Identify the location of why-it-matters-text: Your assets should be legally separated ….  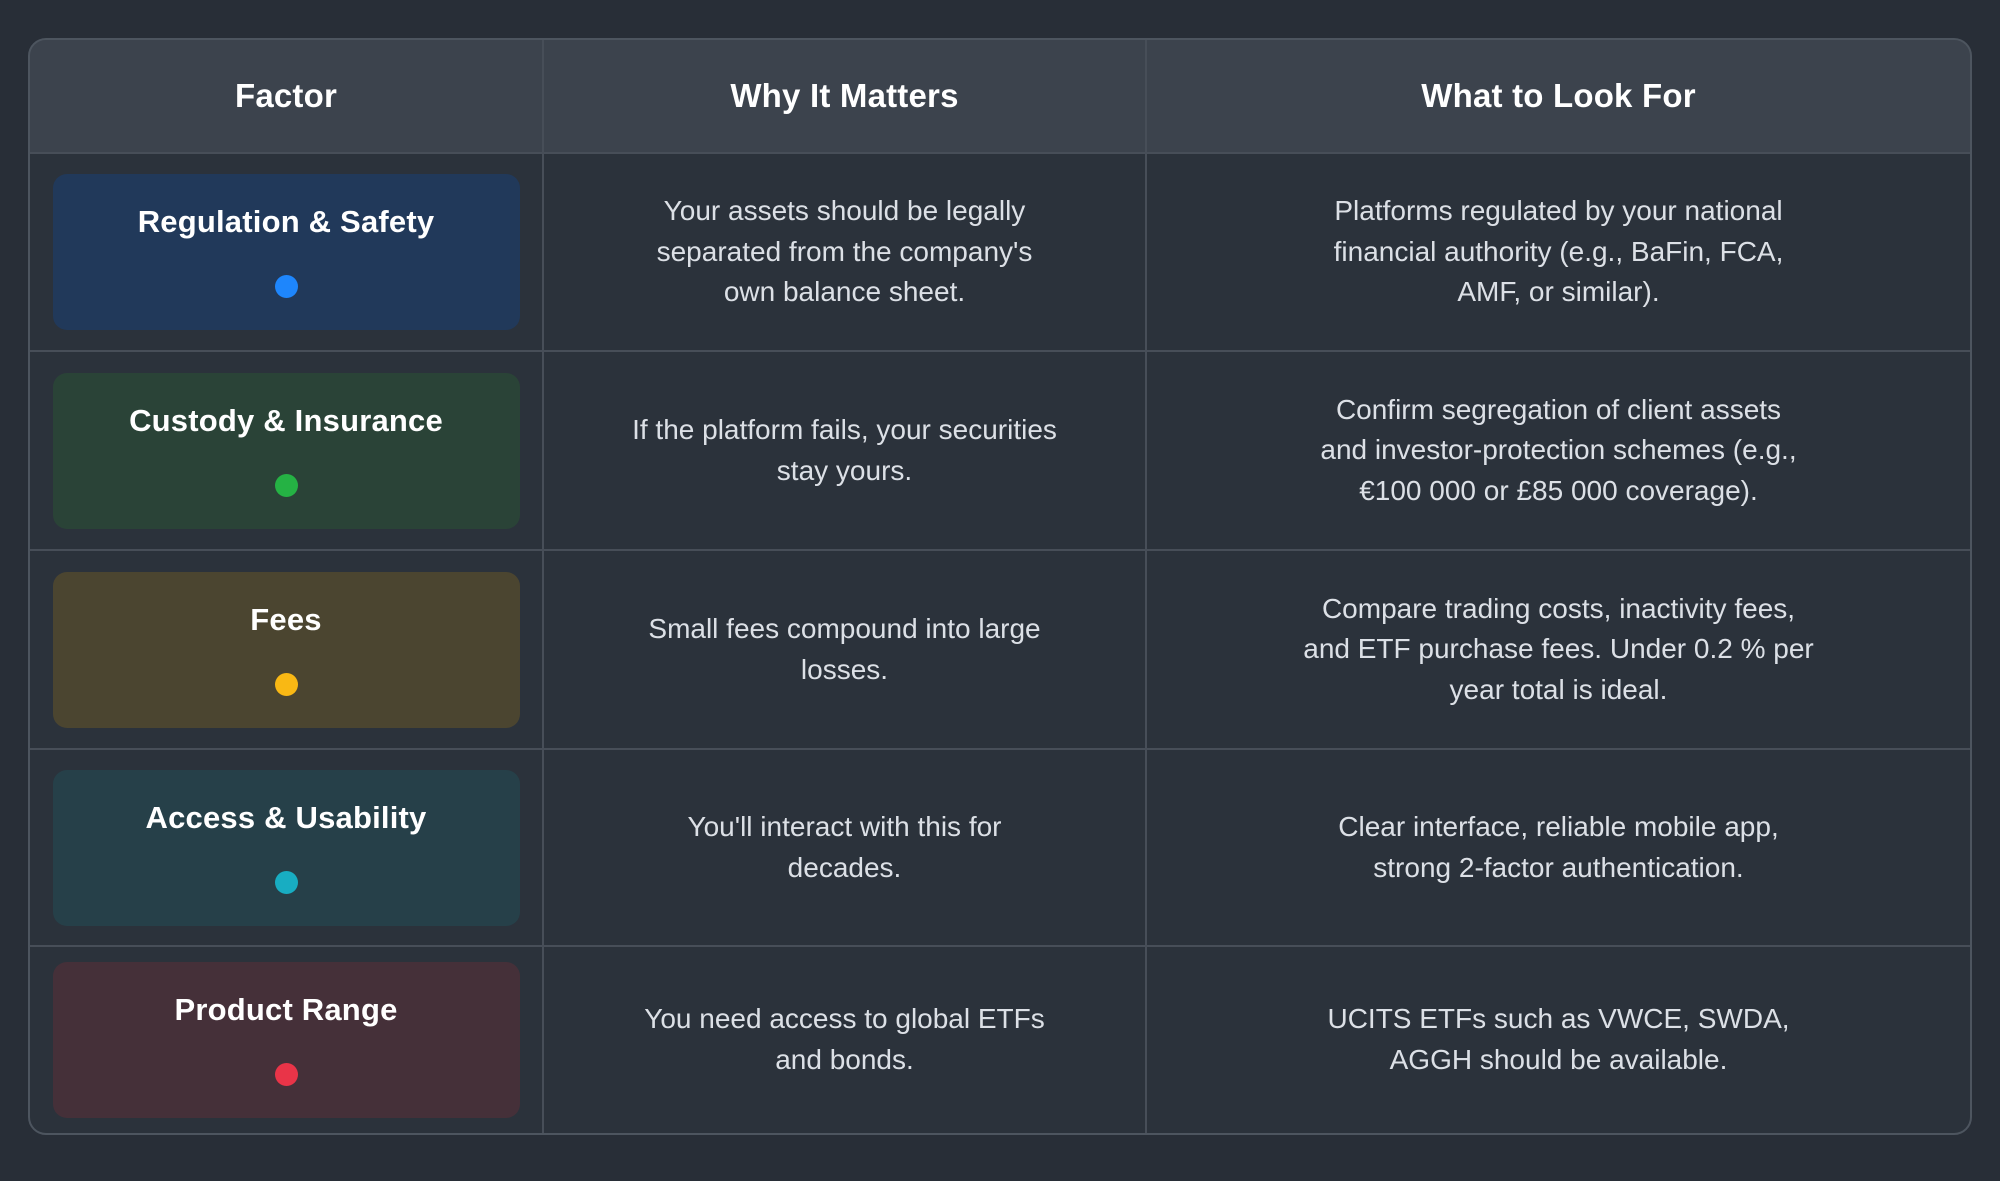
(844, 251).